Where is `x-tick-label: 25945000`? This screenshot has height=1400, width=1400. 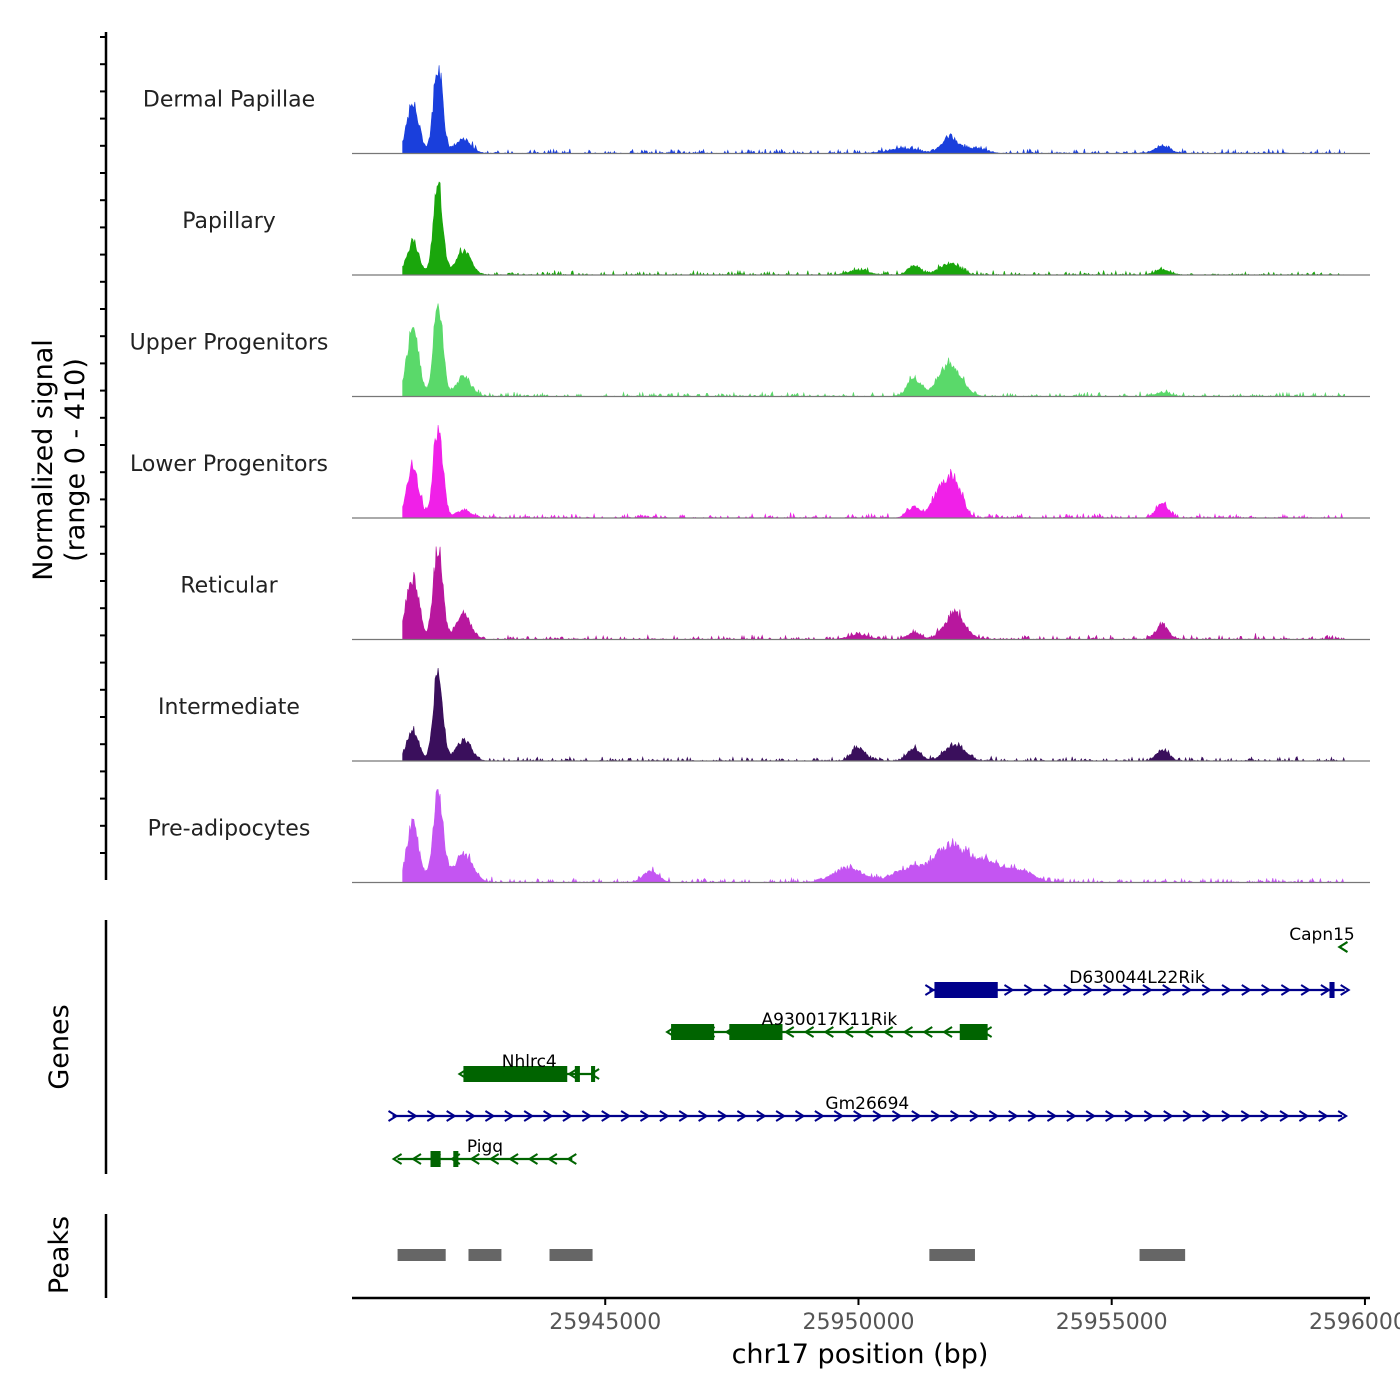 x-tick-label: 25945000 is located at coordinates (605, 1322).